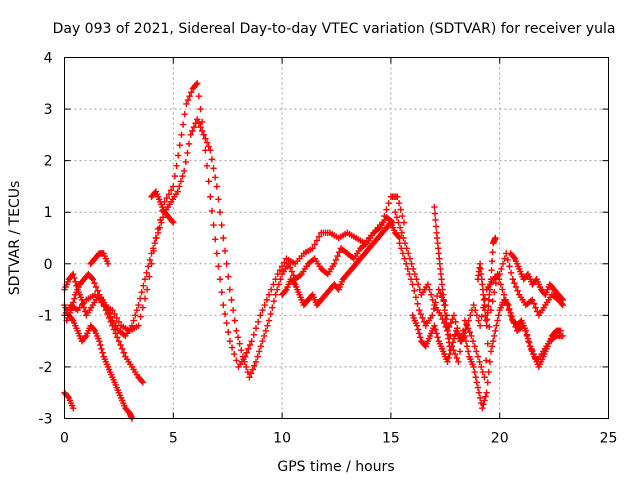 The image size is (640, 480). What do you see at coordinates (48, 110) in the screenshot?
I see `y-tick-label: 3` at bounding box center [48, 110].